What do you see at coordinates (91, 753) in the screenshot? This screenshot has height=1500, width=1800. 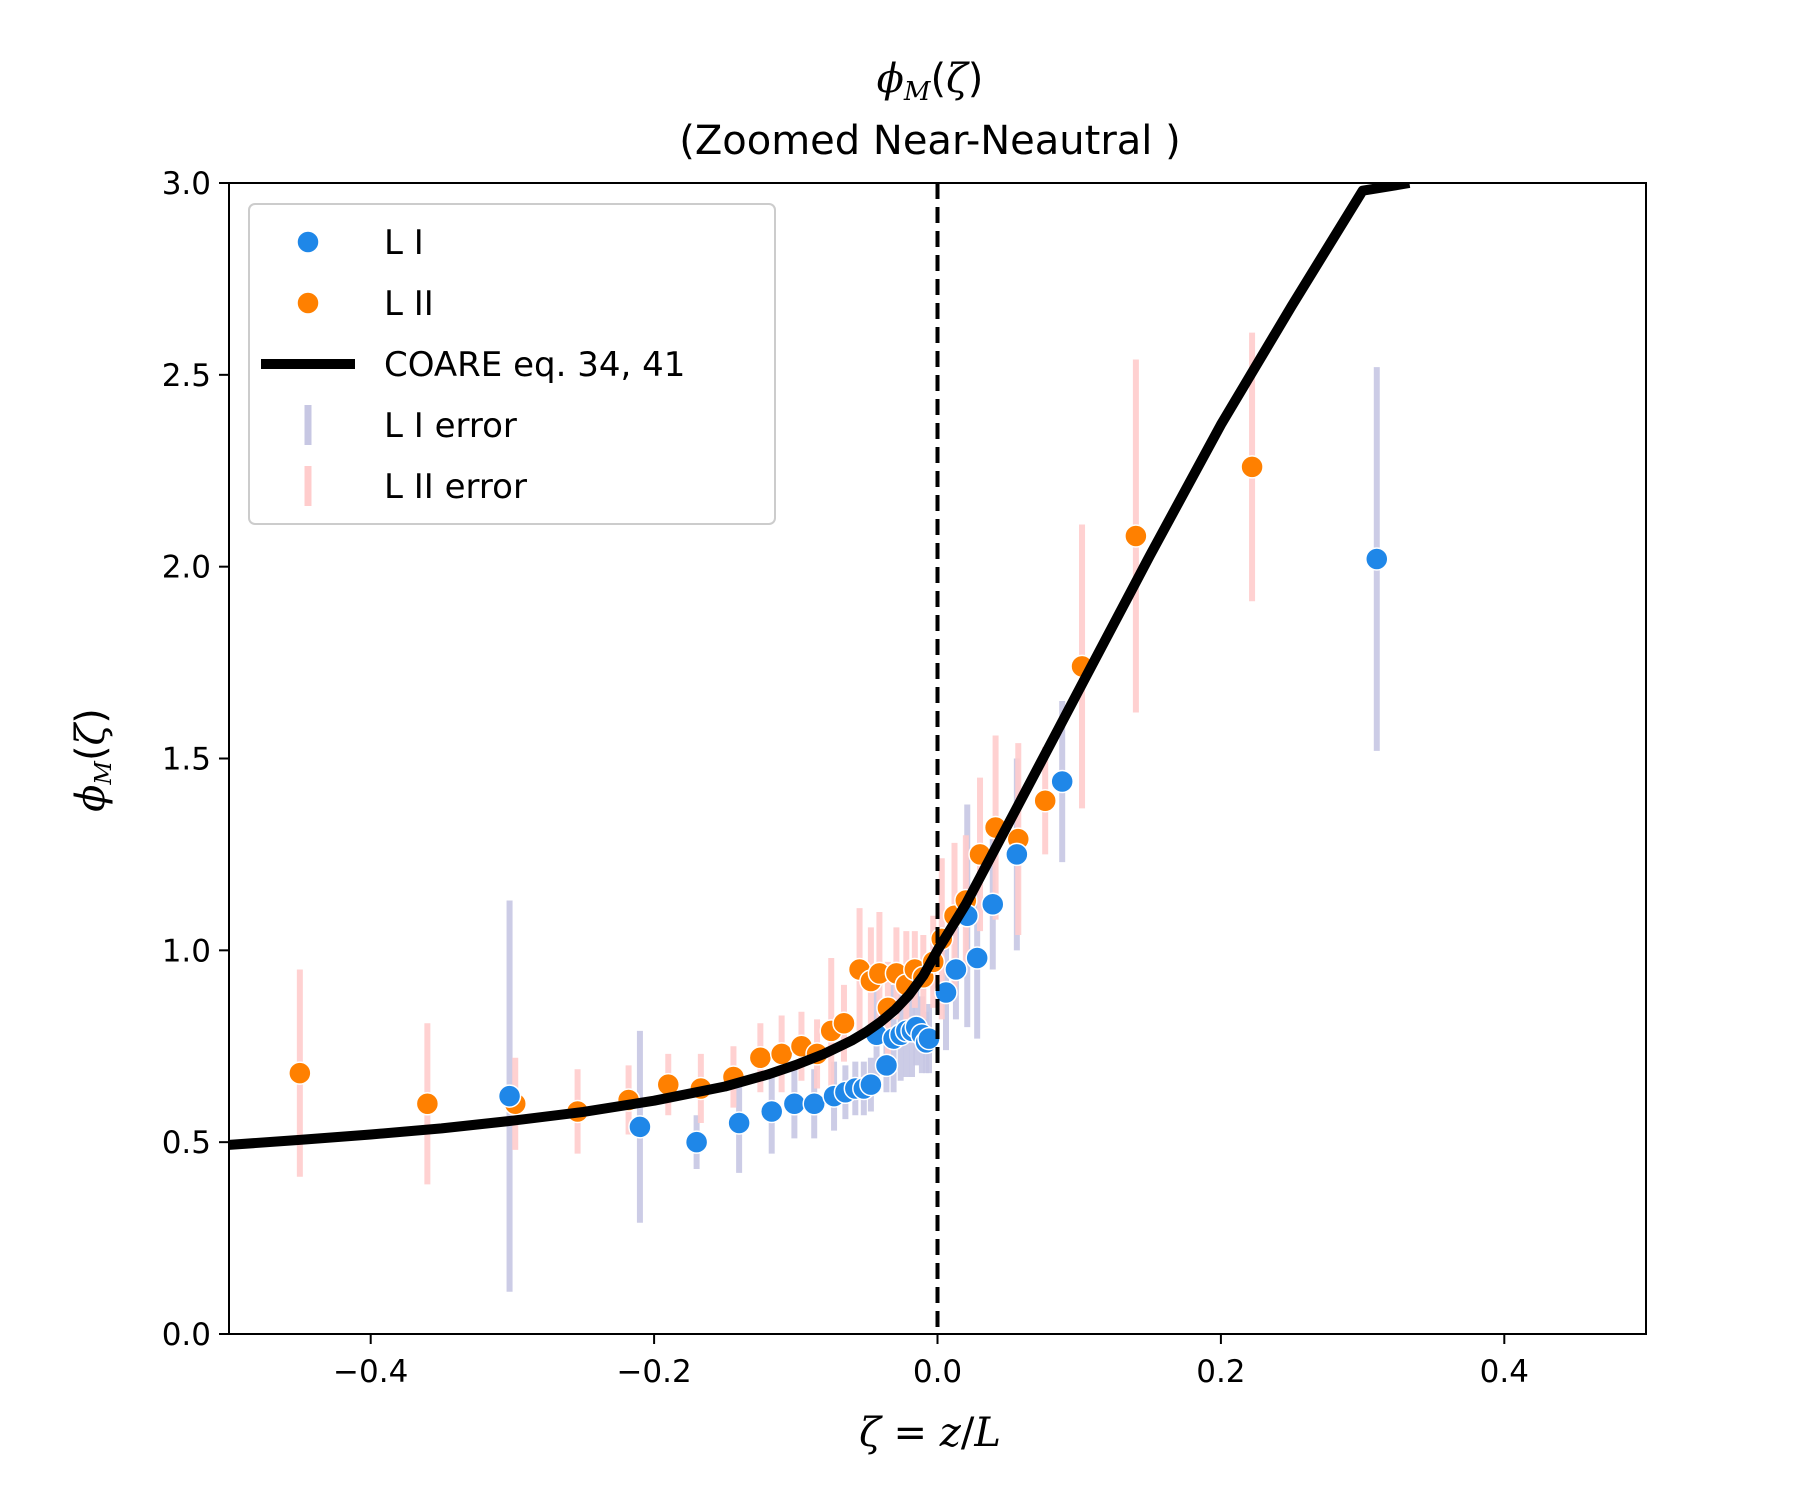 I see `ylabel-open: (` at bounding box center [91, 753].